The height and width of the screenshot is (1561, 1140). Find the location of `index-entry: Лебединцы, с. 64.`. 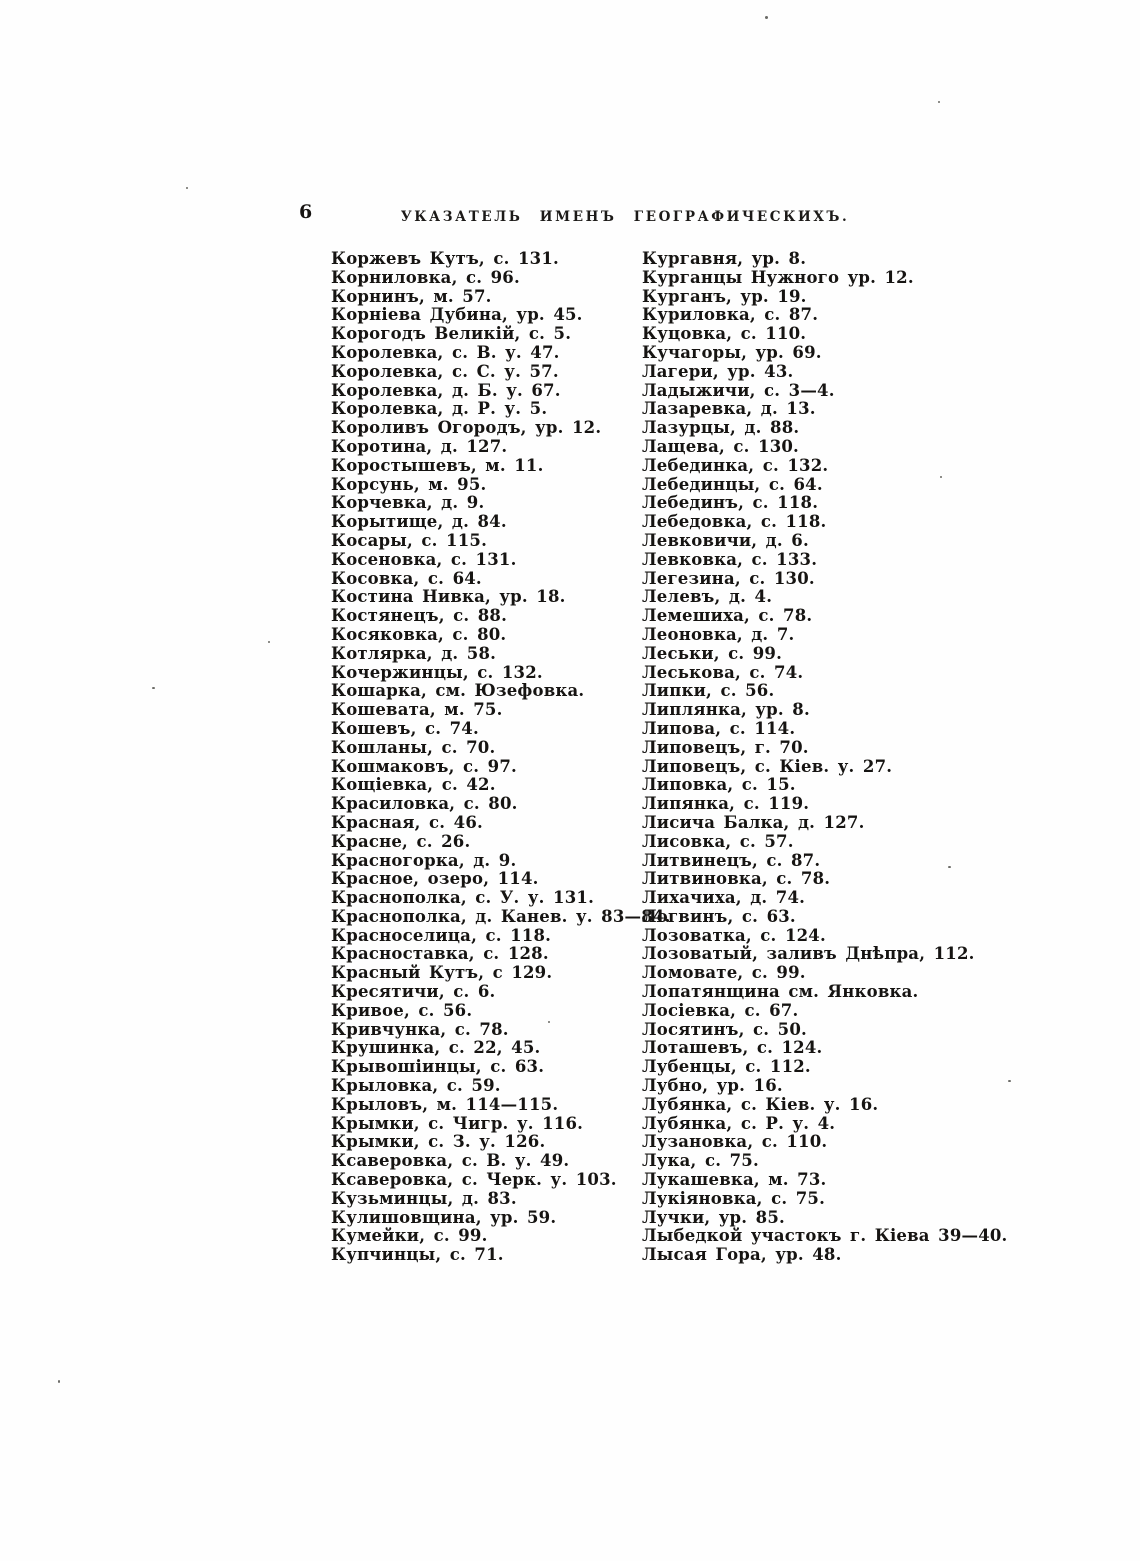

index-entry: Лебединцы, с. 64. is located at coordinates (732, 484).